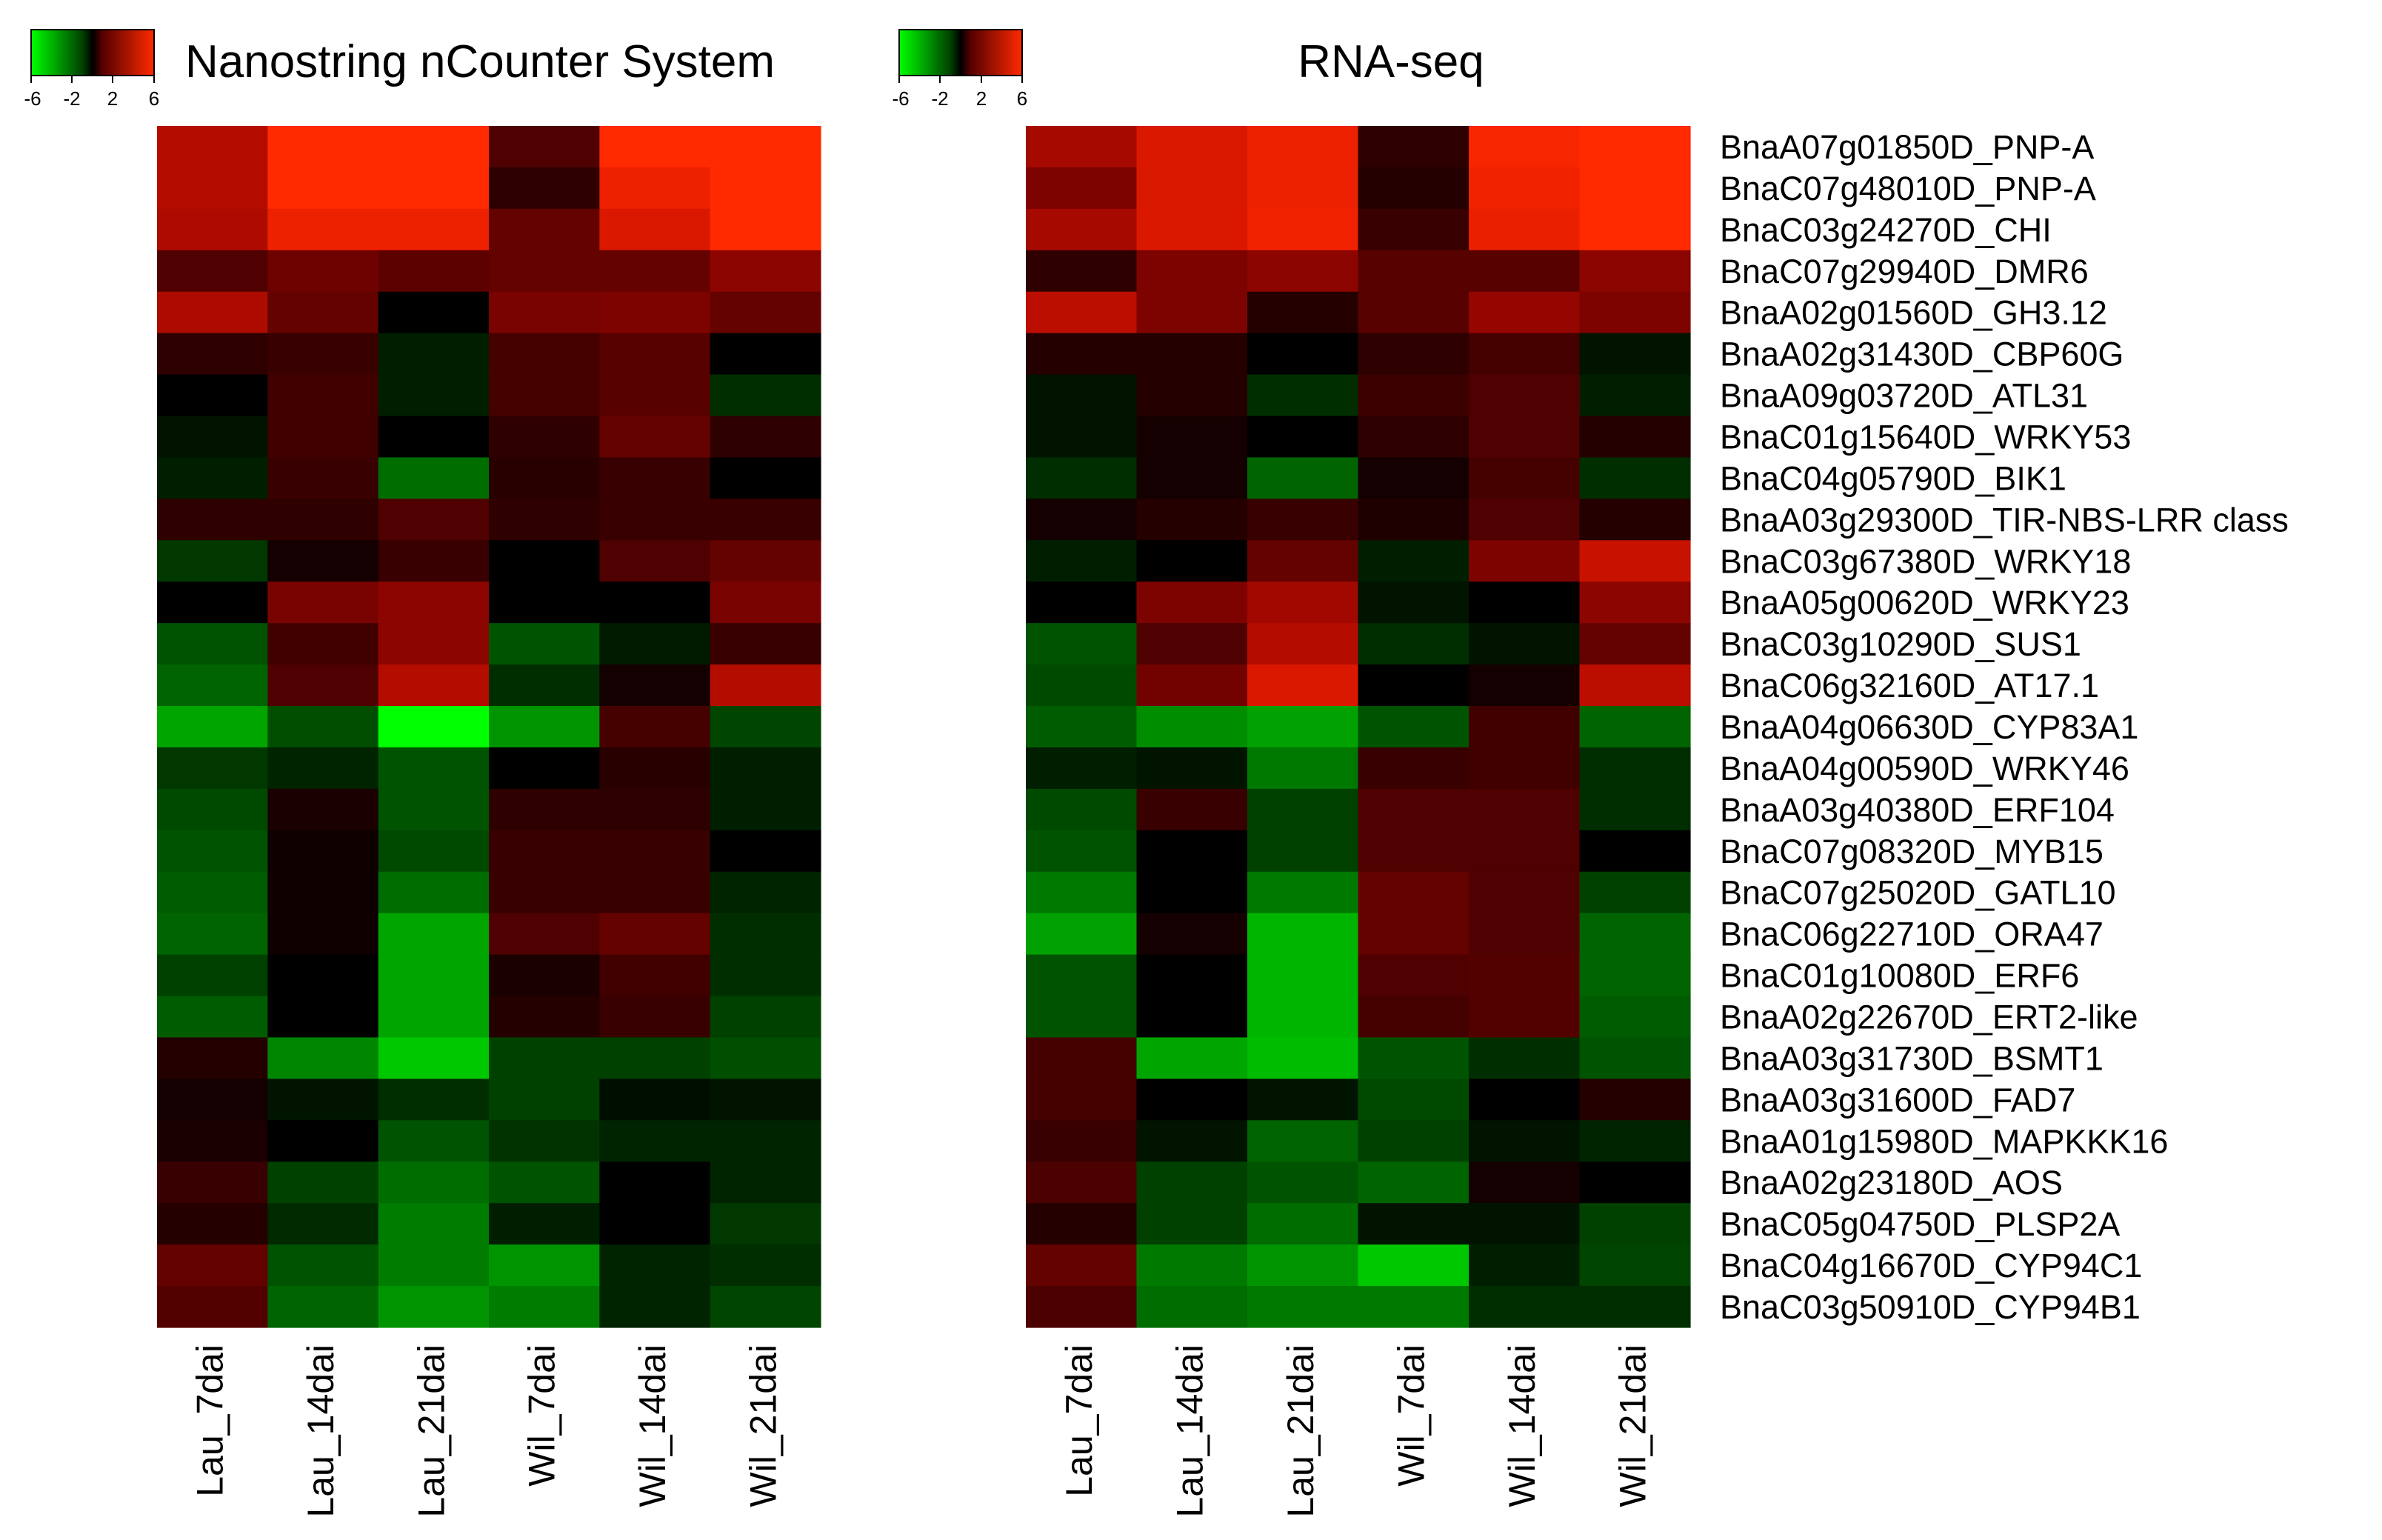  I want to click on color-key-tick: -6, so click(32, 99).